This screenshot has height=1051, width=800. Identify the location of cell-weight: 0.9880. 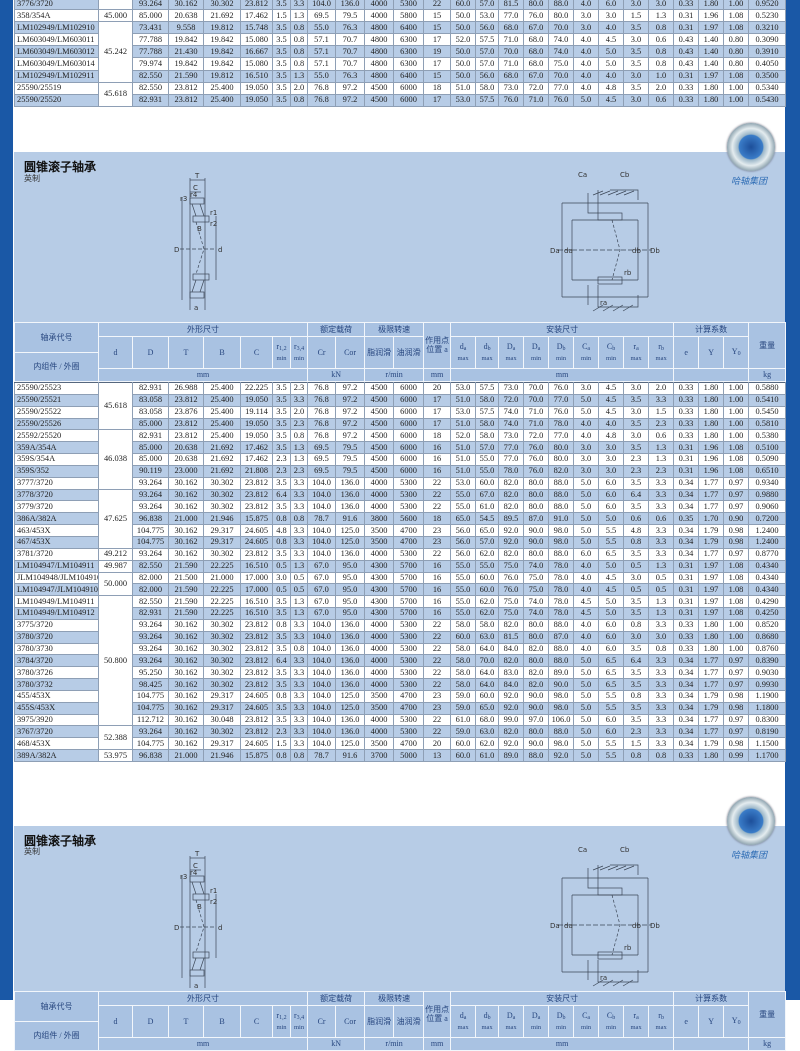
(767, 495).